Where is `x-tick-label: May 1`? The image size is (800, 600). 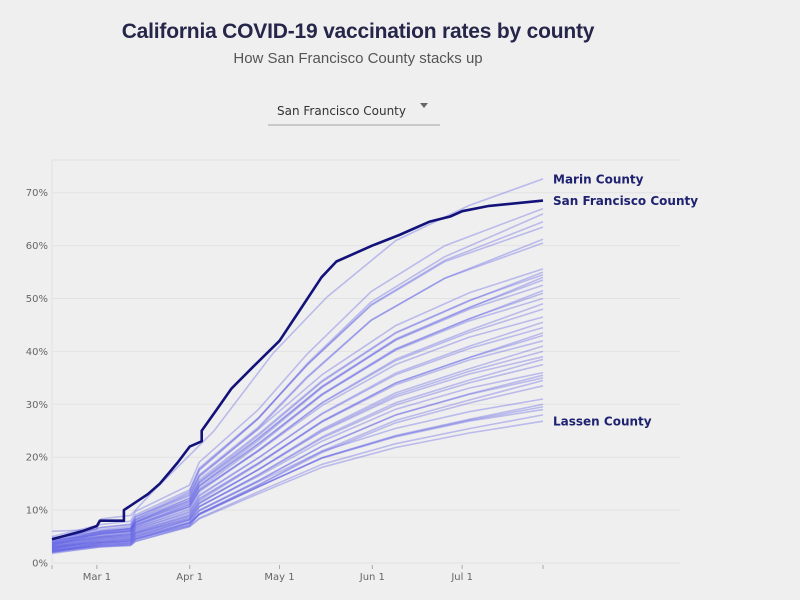 x-tick-label: May 1 is located at coordinates (279, 577).